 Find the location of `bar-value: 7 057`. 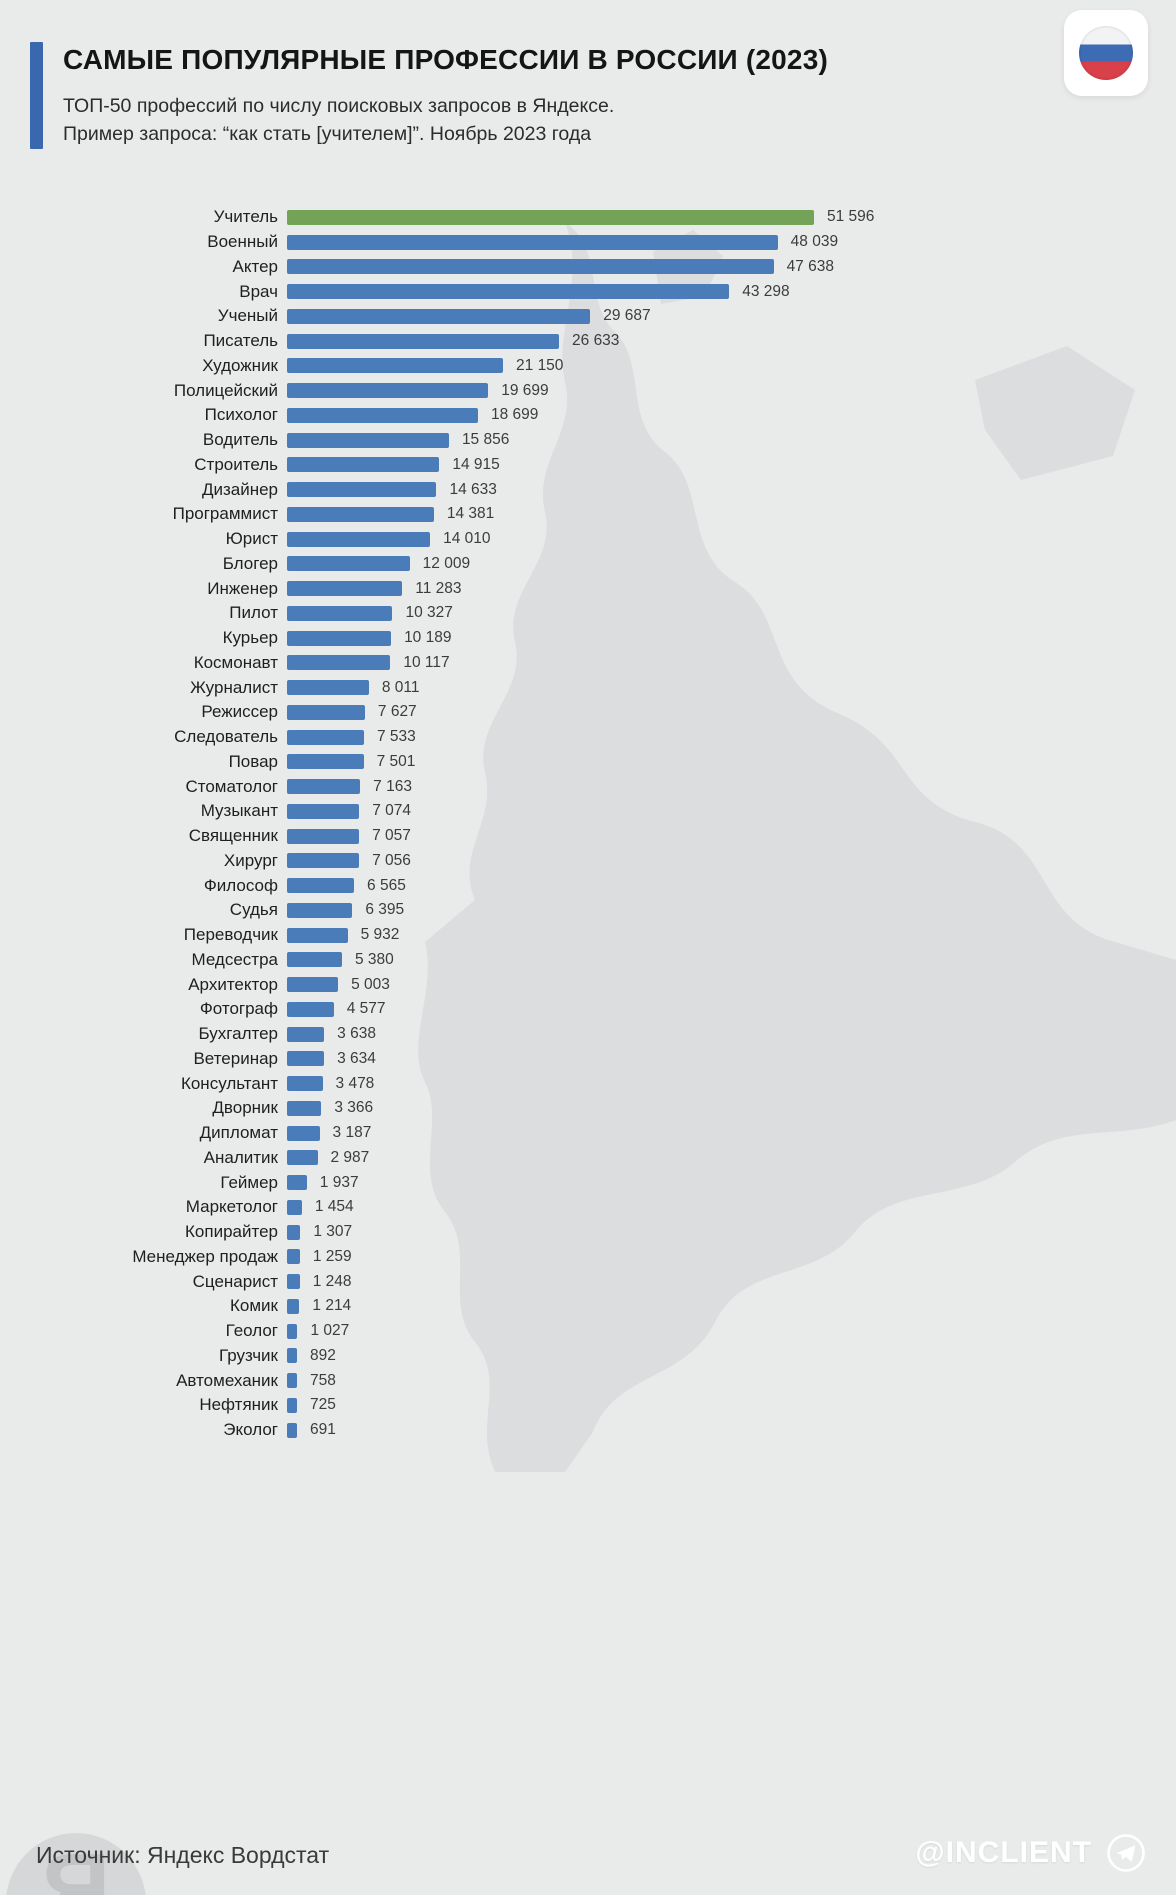

bar-value: 7 057 is located at coordinates (391, 836).